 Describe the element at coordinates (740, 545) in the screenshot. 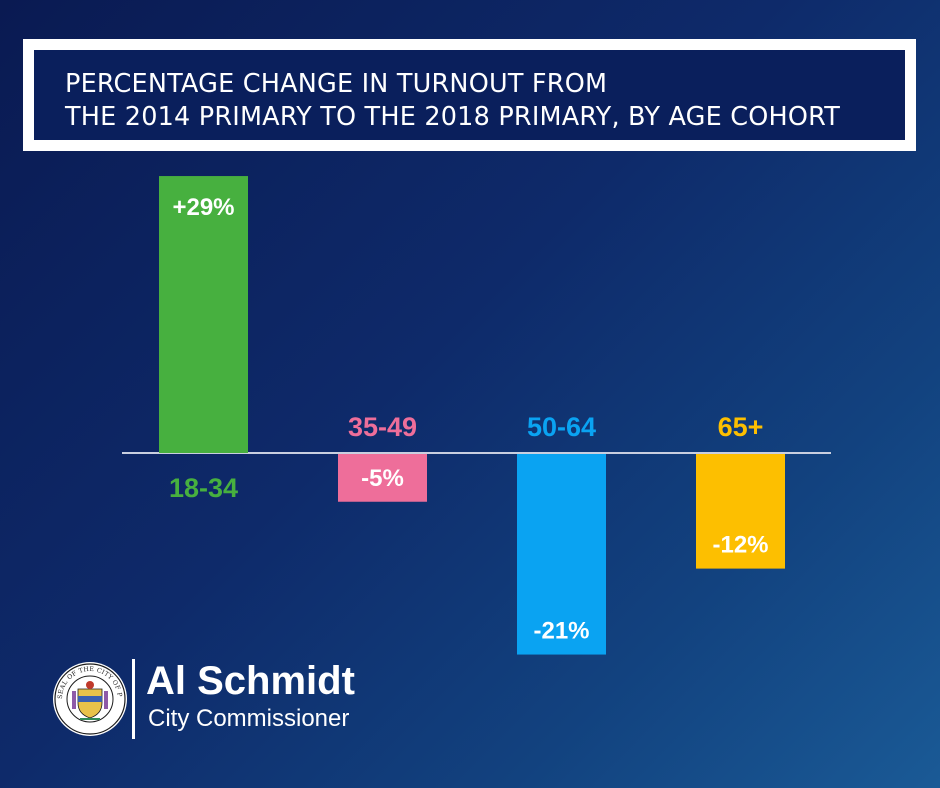

I see `value-label: -12%` at that location.